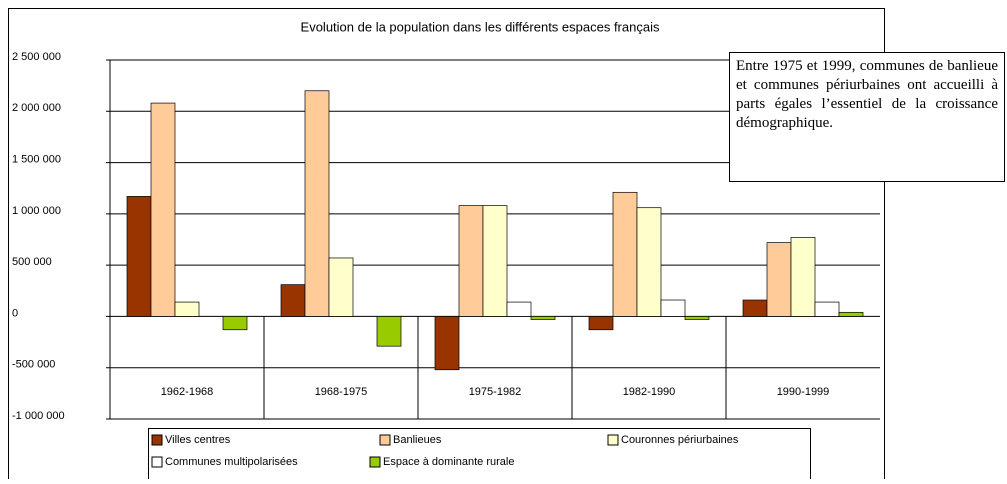 This screenshot has height=484, width=1007. What do you see at coordinates (187, 392) in the screenshot?
I see `x-tick-label: 1962-1968` at bounding box center [187, 392].